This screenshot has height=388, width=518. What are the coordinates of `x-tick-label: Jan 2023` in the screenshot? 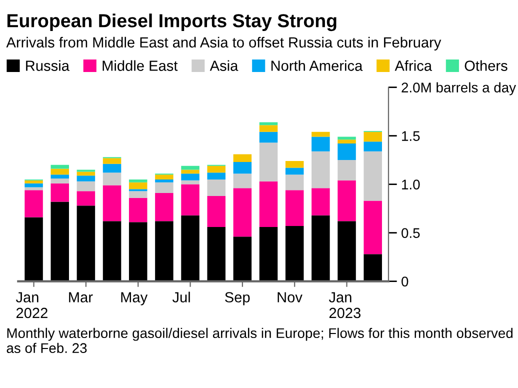 It's located at (344, 305).